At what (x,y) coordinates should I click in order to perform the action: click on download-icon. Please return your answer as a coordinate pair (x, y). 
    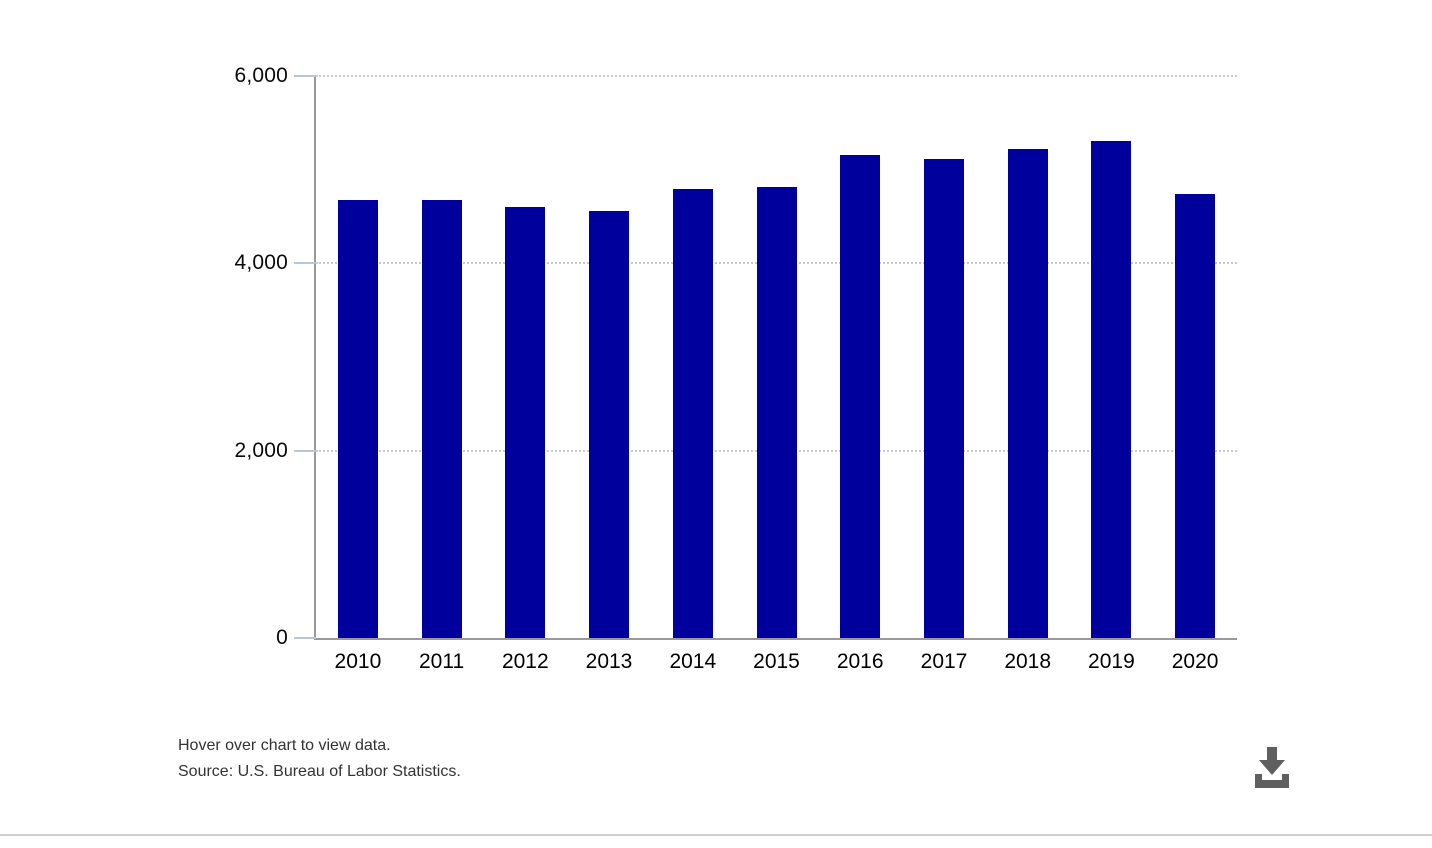
    Looking at the image, I should click on (1272, 767).